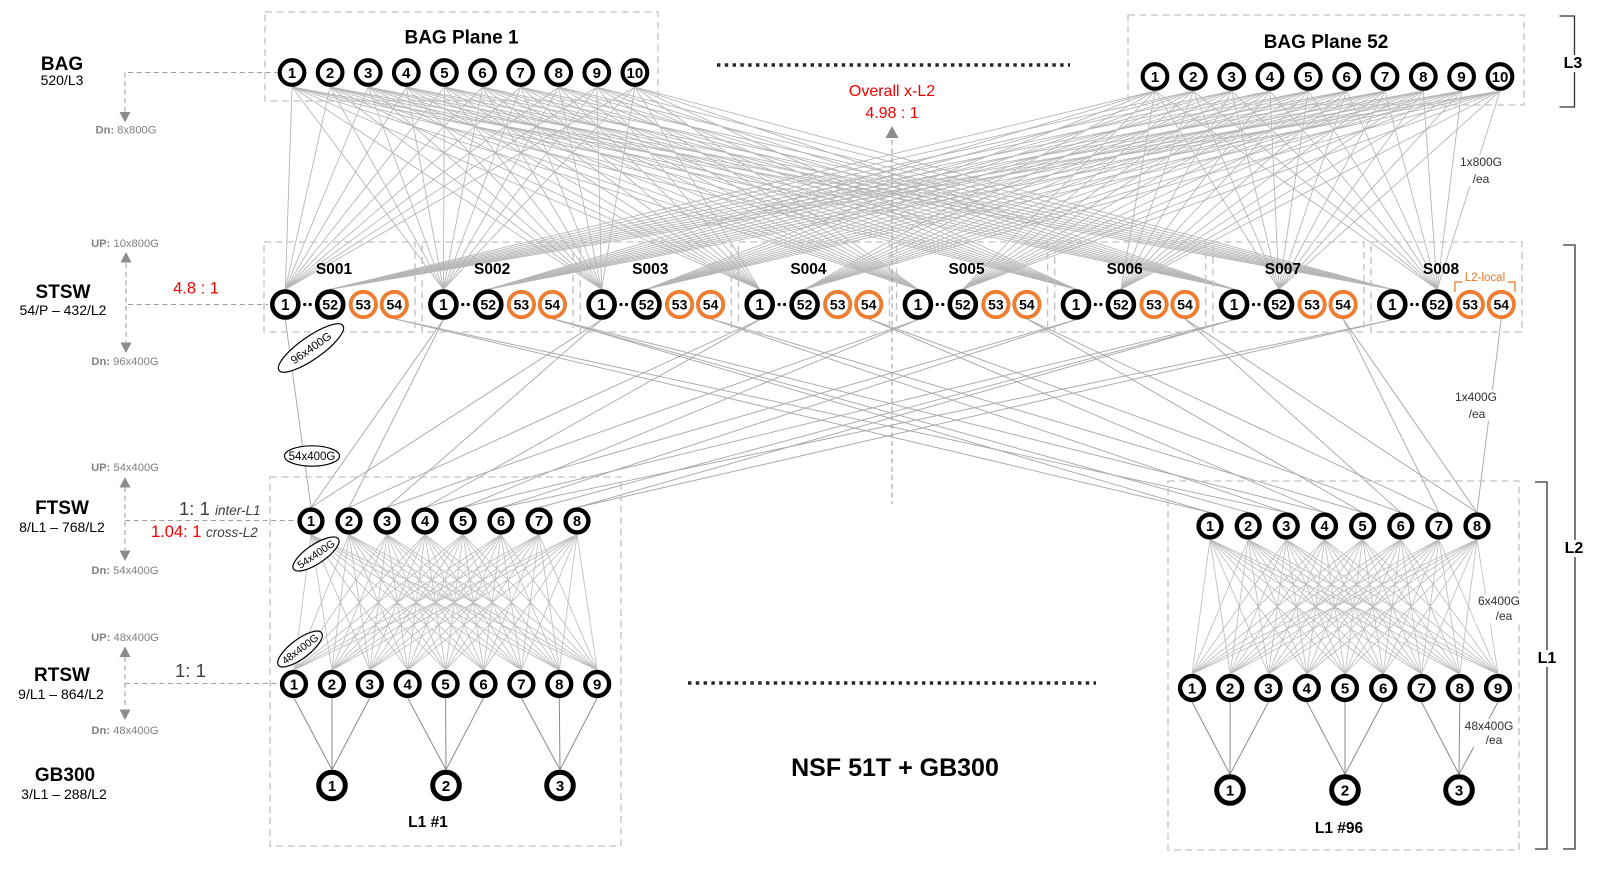 The width and height of the screenshot is (1600, 870). What do you see at coordinates (63, 310) in the screenshot?
I see `svg-text: 54/P – 432/L2` at bounding box center [63, 310].